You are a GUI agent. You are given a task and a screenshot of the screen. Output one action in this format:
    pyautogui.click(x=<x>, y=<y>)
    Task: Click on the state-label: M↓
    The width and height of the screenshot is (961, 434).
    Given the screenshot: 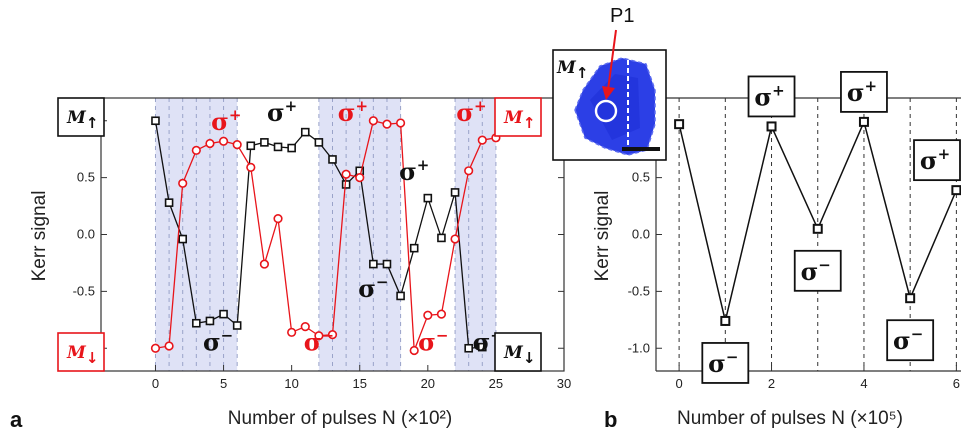 What is the action you would take?
    pyautogui.click(x=82, y=355)
    